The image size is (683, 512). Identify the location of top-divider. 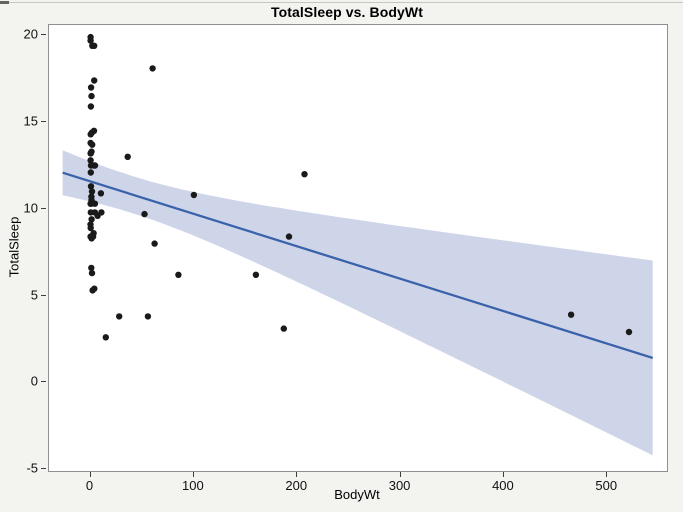
(341, 2).